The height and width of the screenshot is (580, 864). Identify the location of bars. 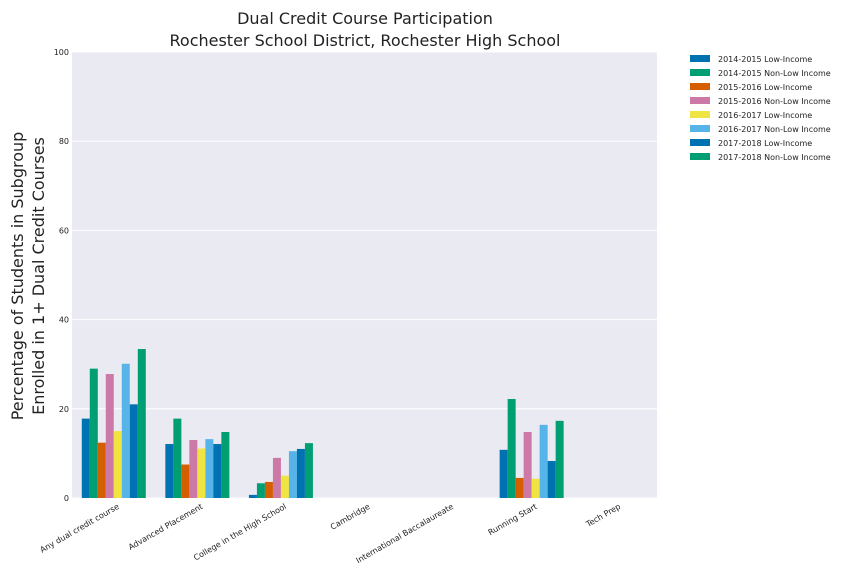
(322, 423).